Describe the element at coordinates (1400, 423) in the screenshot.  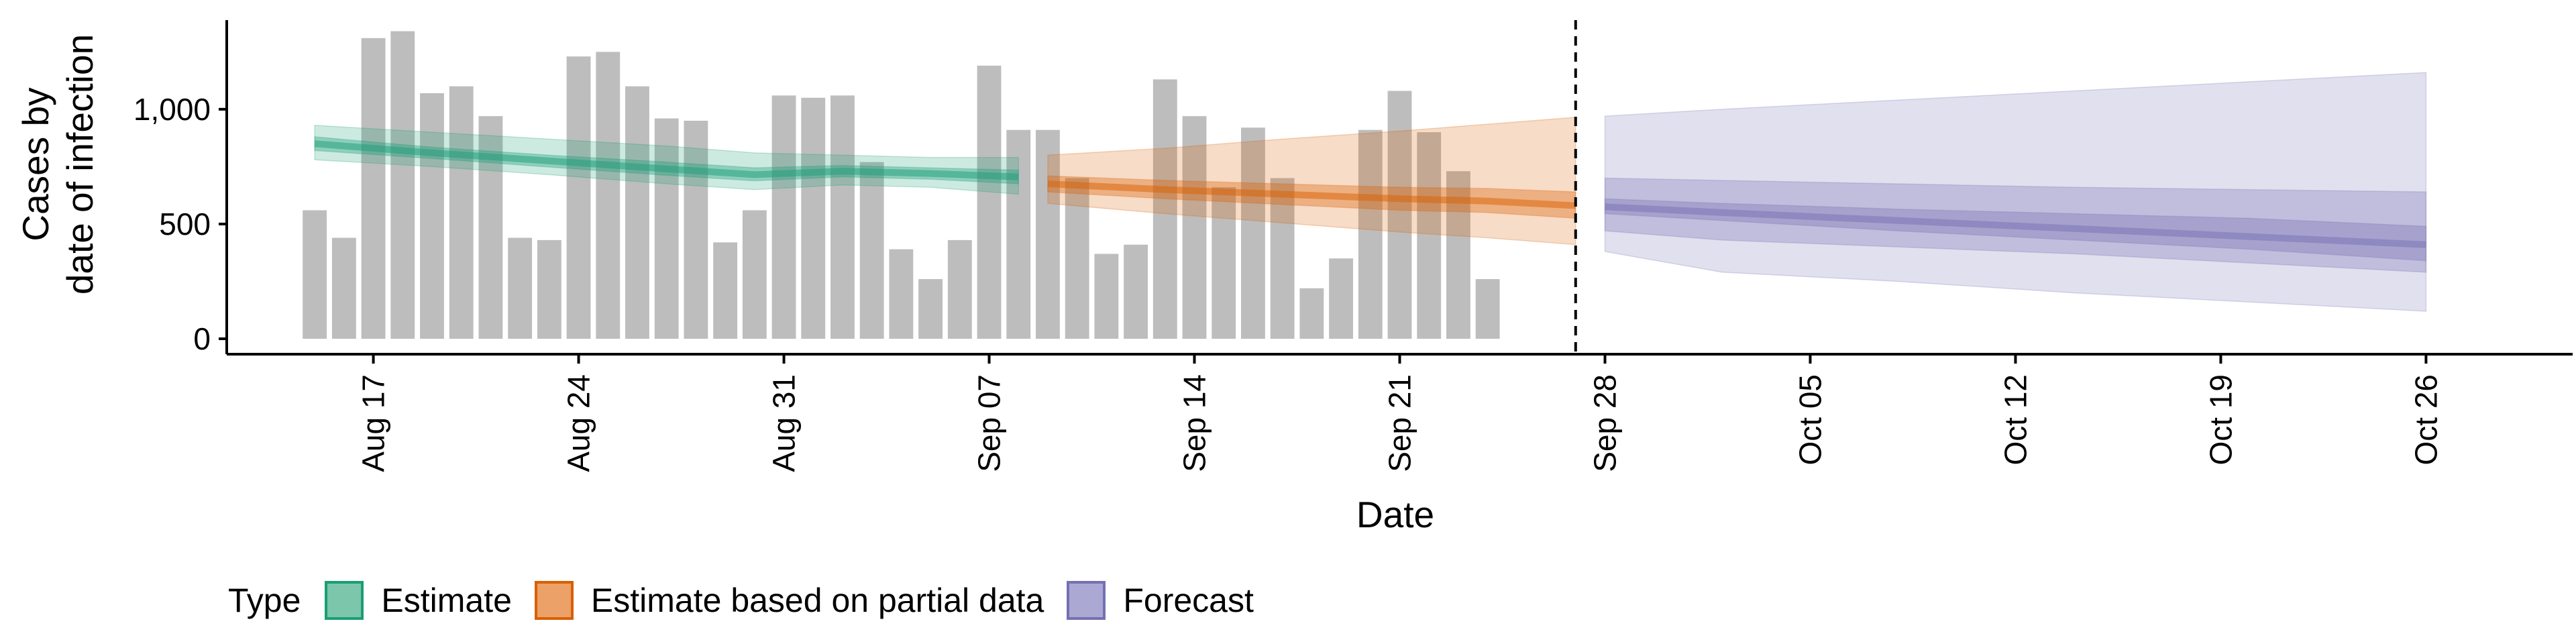
I see `x-tick-label: Sep 21` at that location.